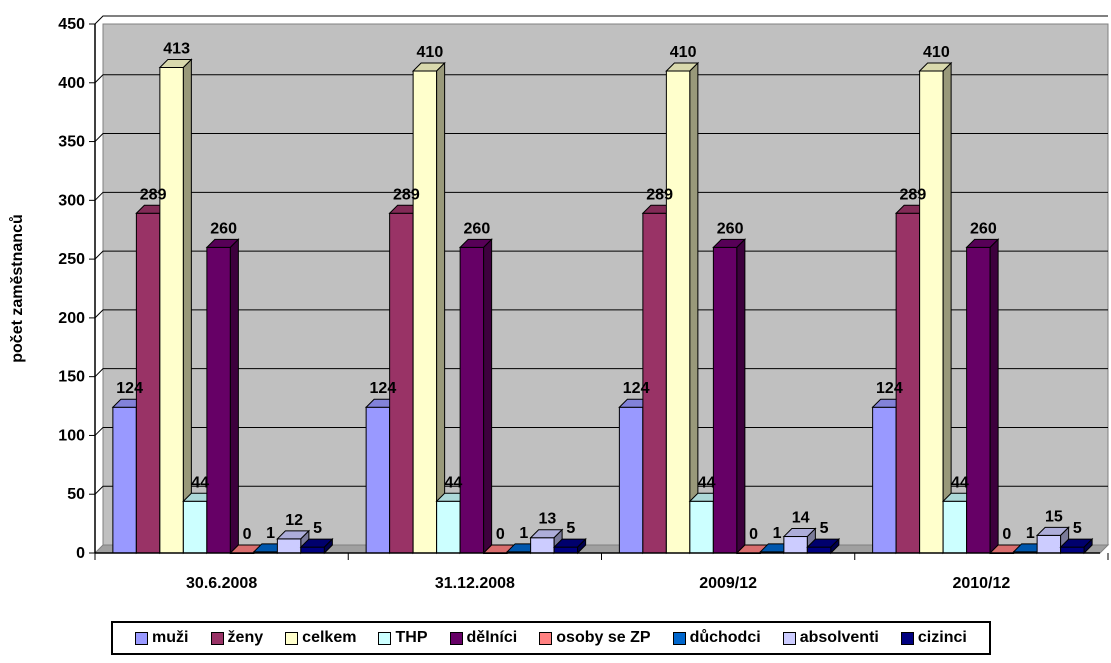  I want to click on legend-item-d-ln-ci: dělníci, so click(483, 638).